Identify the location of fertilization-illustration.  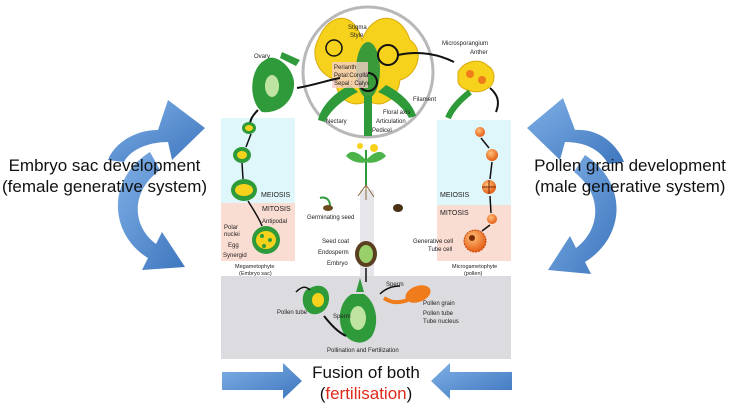
(363, 310).